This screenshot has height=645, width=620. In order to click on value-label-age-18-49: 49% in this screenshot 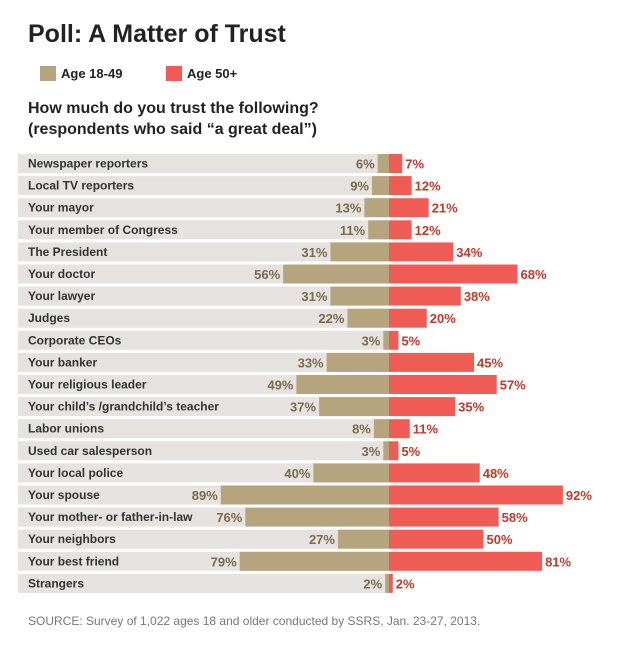, I will do `click(280, 385)`.